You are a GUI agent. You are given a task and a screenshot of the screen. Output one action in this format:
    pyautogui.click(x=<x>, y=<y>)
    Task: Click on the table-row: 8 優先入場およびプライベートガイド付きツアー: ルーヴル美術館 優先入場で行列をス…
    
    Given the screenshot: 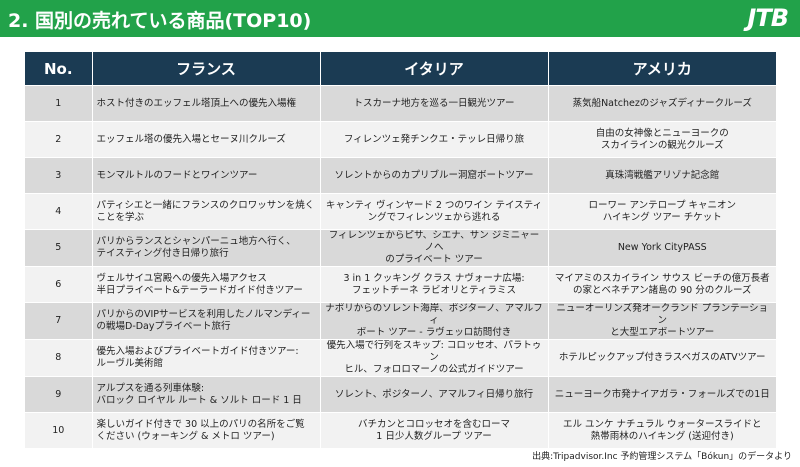 What is the action you would take?
    pyautogui.click(x=400, y=358)
    